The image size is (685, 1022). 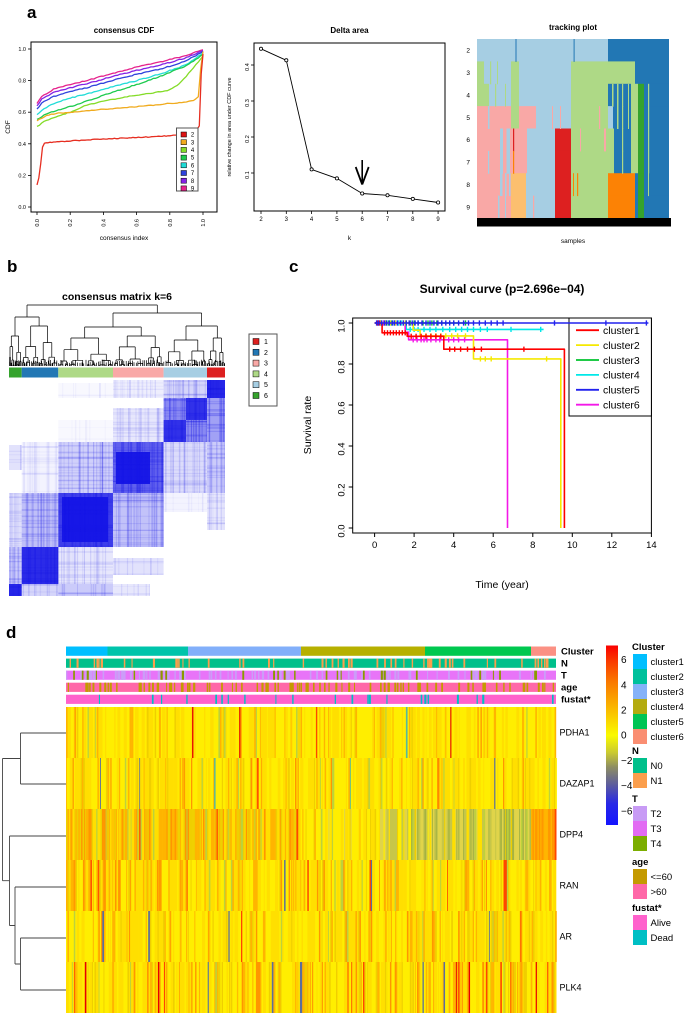 I want to click on svg-text: Survival curve (p=2.696e−04), so click(x=502, y=289).